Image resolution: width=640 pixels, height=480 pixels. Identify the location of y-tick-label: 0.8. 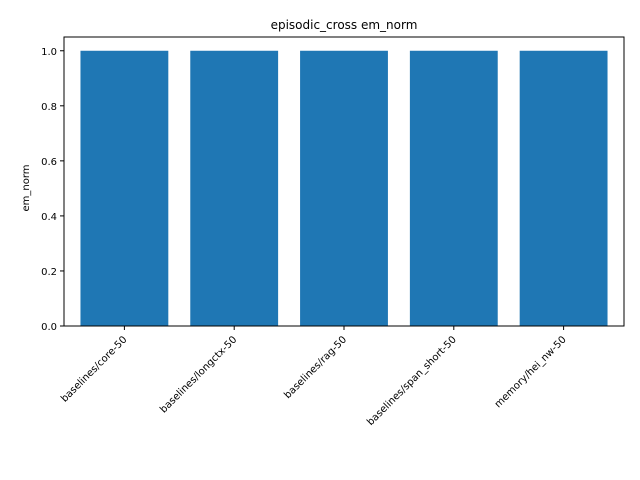
(49, 107).